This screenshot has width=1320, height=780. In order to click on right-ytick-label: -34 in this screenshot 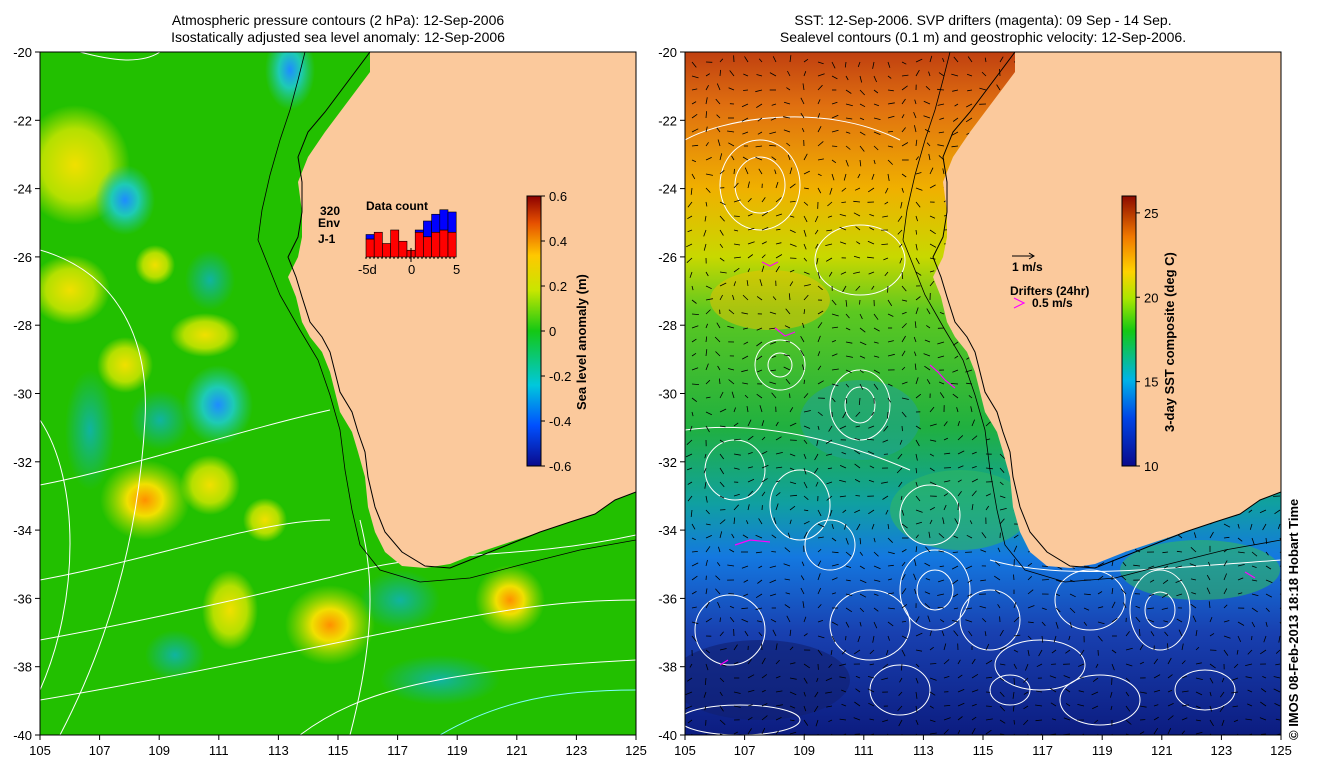, I will do `click(667, 530)`.